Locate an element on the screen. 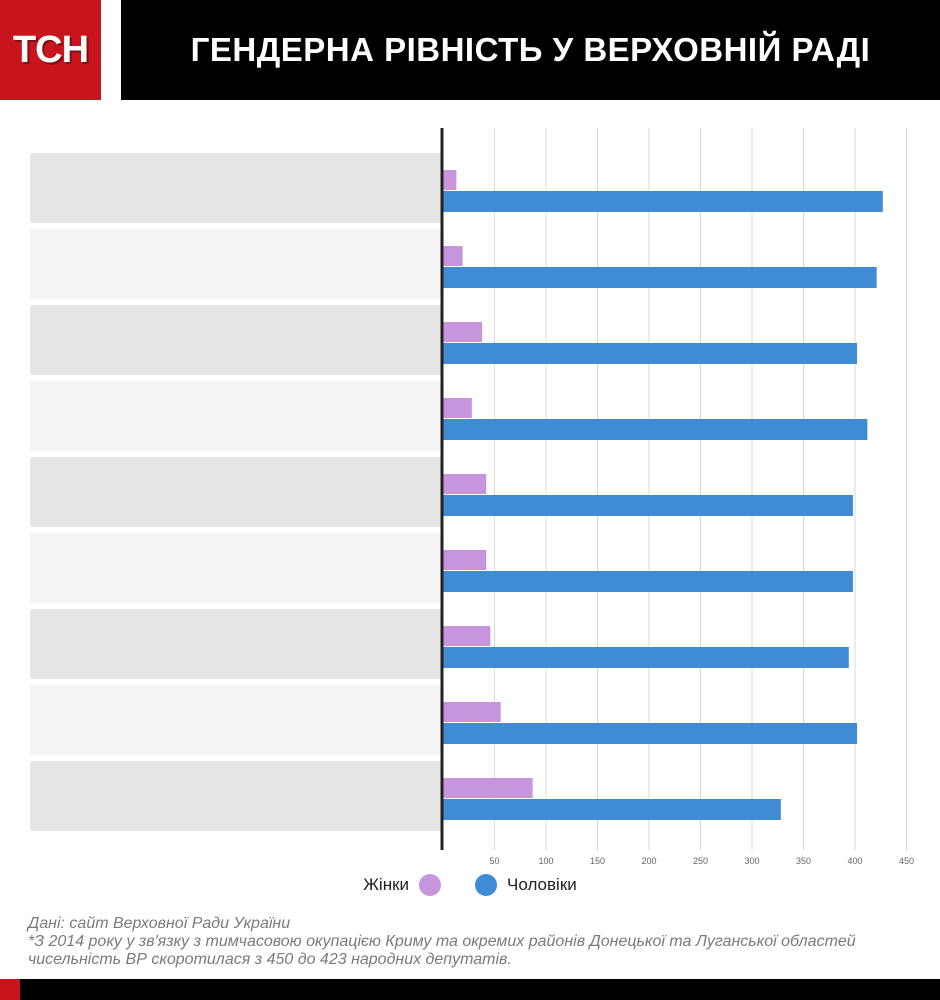 This screenshot has width=940, height=1000. logo-text: ТСН is located at coordinates (50, 49).